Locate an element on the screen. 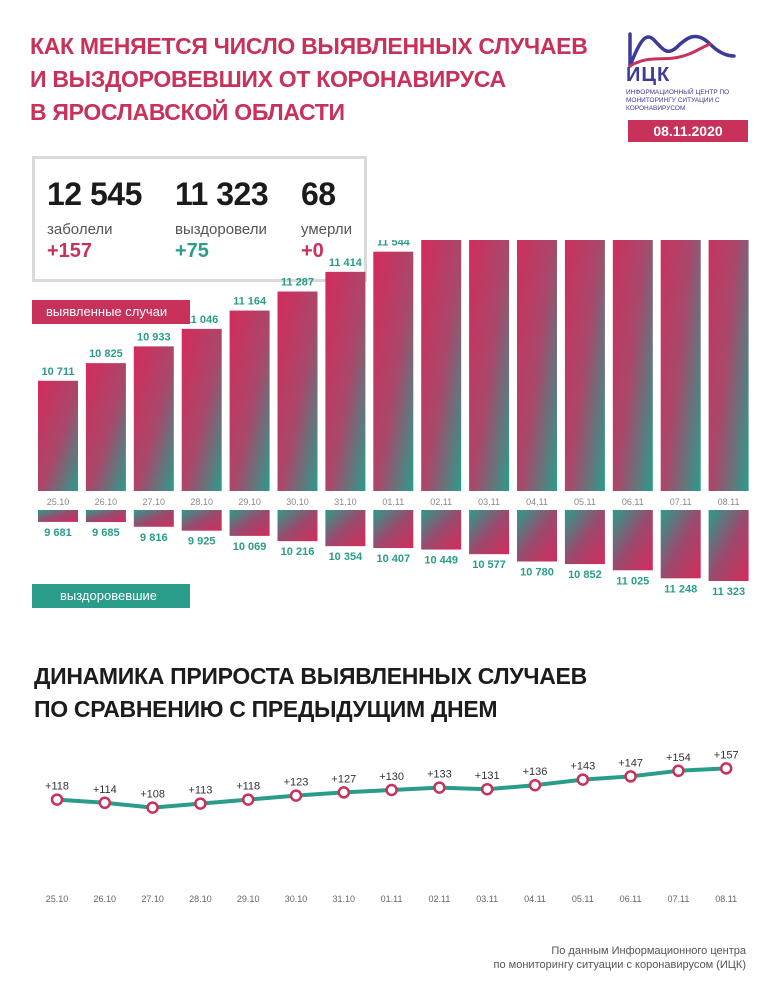  title-line-1: КАК МЕНЯЕТСЯ ЧИСЛО ВЫЯВЛЕННЫХ СЛУЧАЕВ is located at coordinates (309, 46).